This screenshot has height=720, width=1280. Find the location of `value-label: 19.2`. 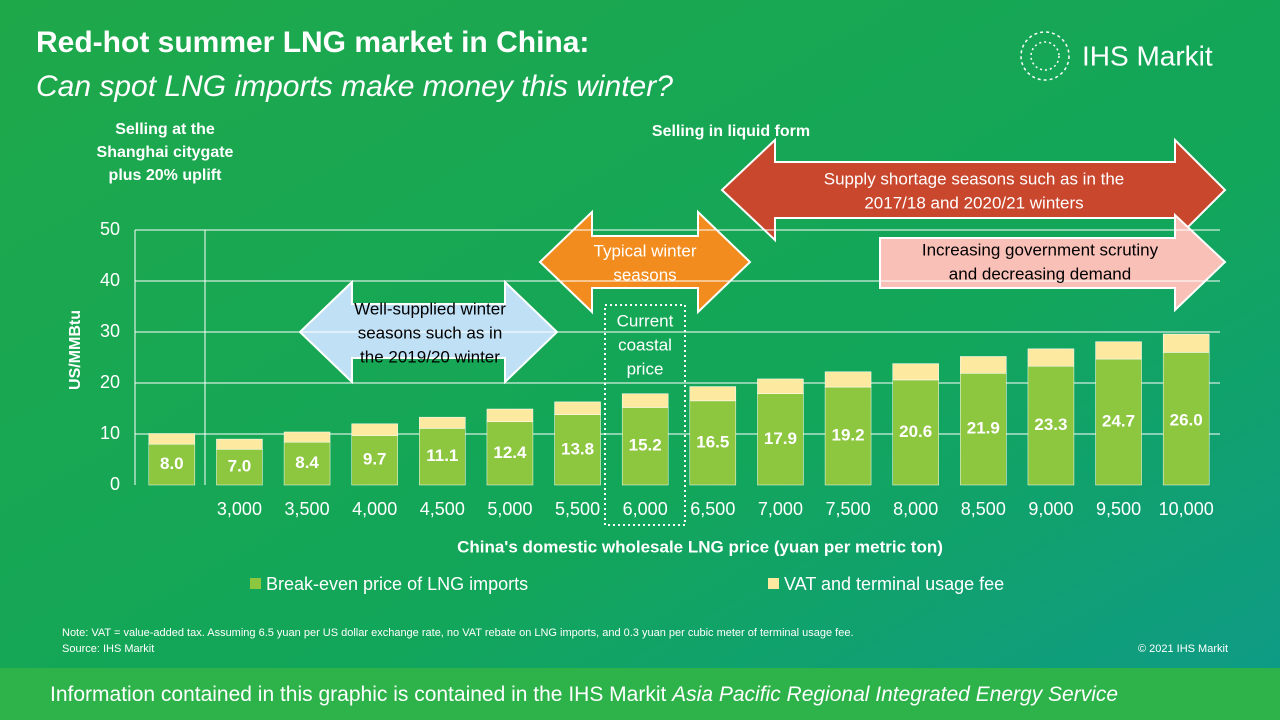

value-label: 19.2 is located at coordinates (848, 435).